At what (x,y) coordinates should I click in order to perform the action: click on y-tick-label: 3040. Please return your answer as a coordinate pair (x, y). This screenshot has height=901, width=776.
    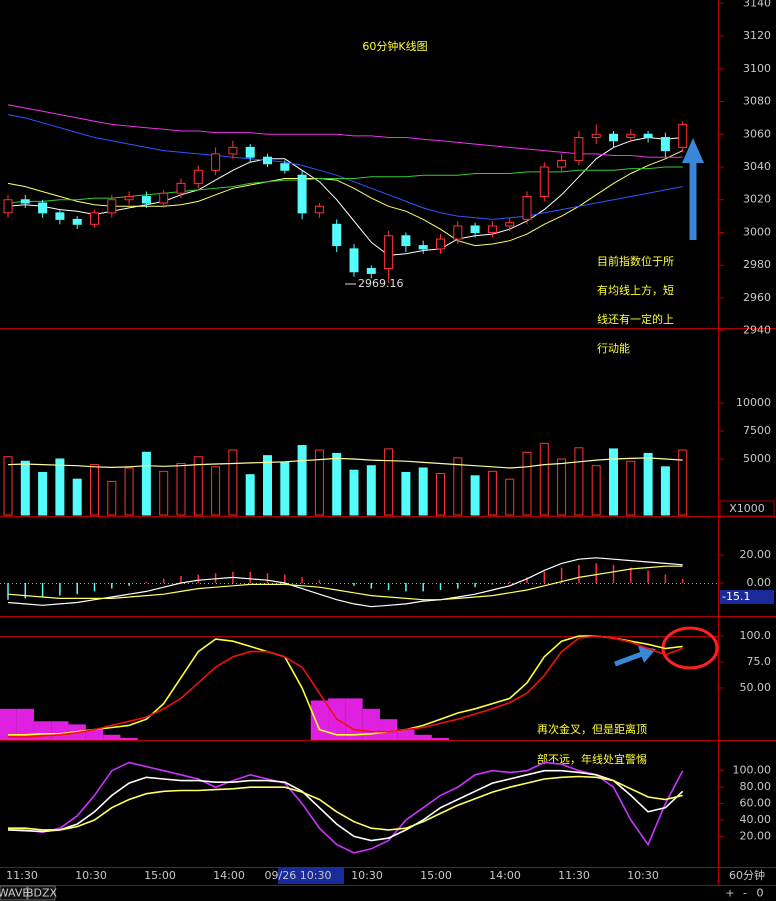
    Looking at the image, I should click on (757, 166).